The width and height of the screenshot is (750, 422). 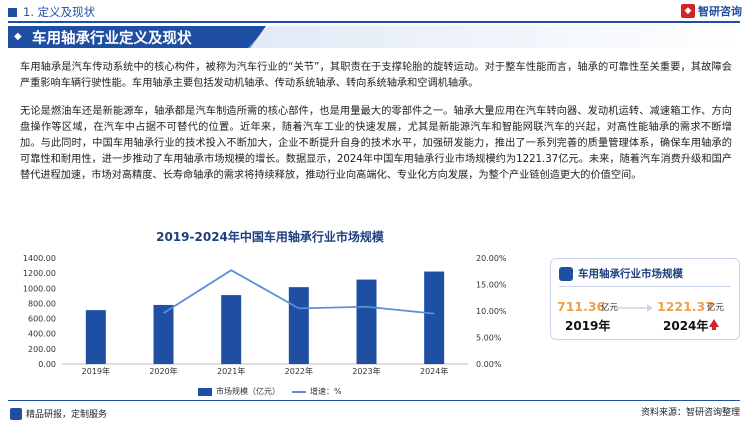 I want to click on chart-icon, so click(x=566, y=273).